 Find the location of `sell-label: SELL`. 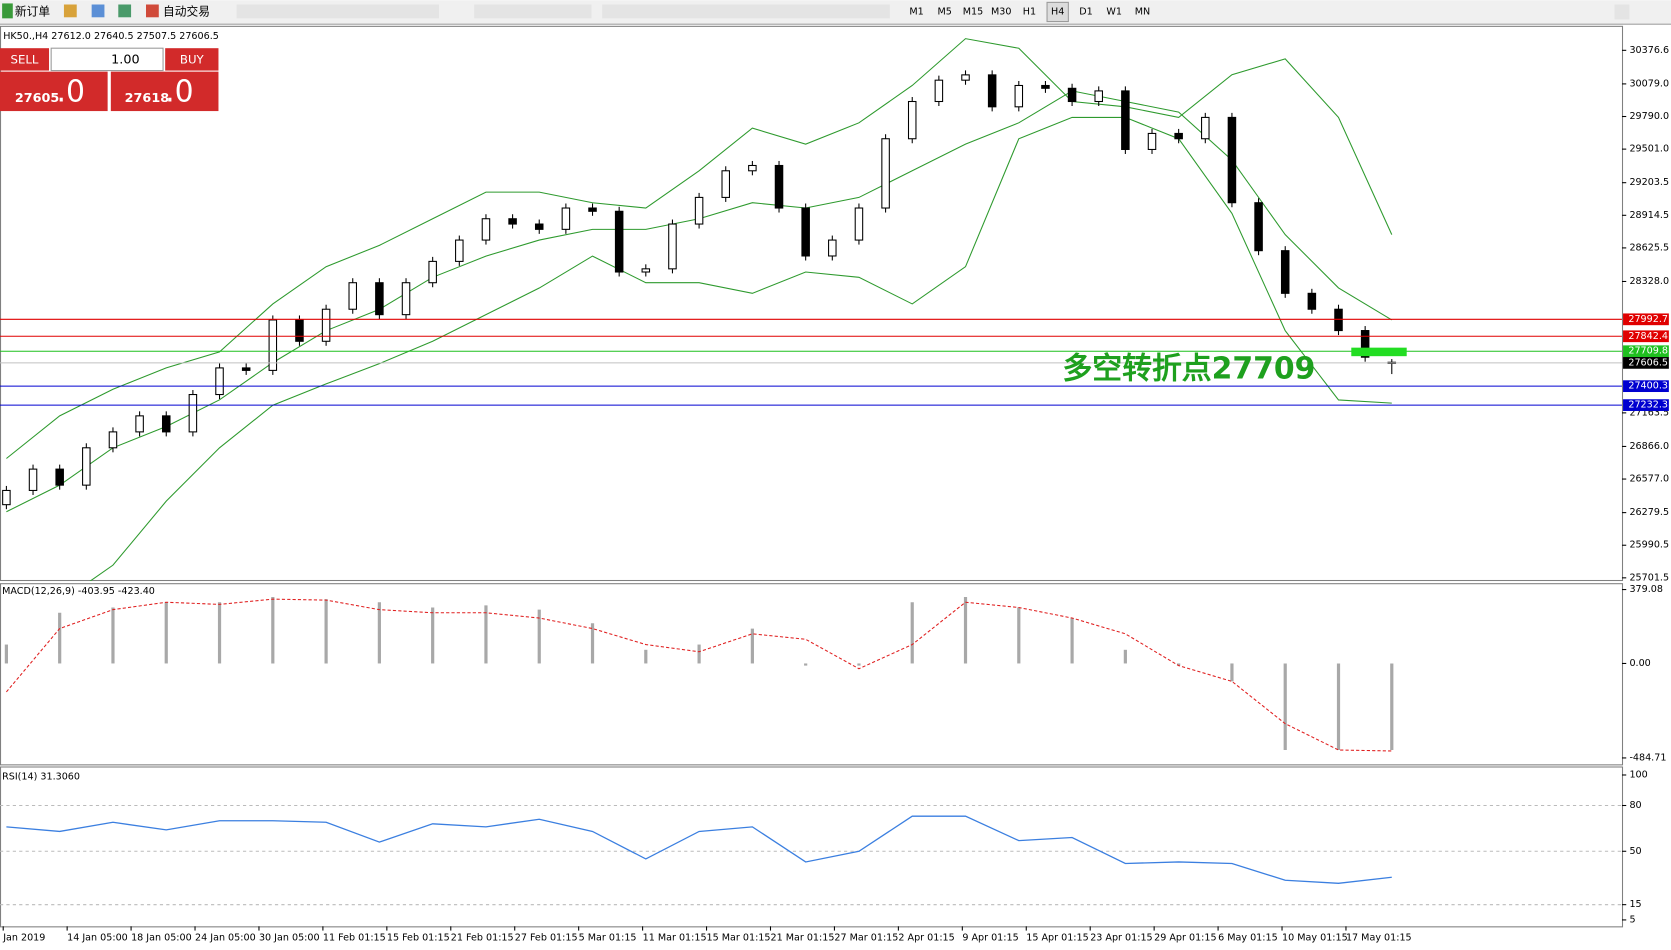

sell-label: SELL is located at coordinates (25, 59).